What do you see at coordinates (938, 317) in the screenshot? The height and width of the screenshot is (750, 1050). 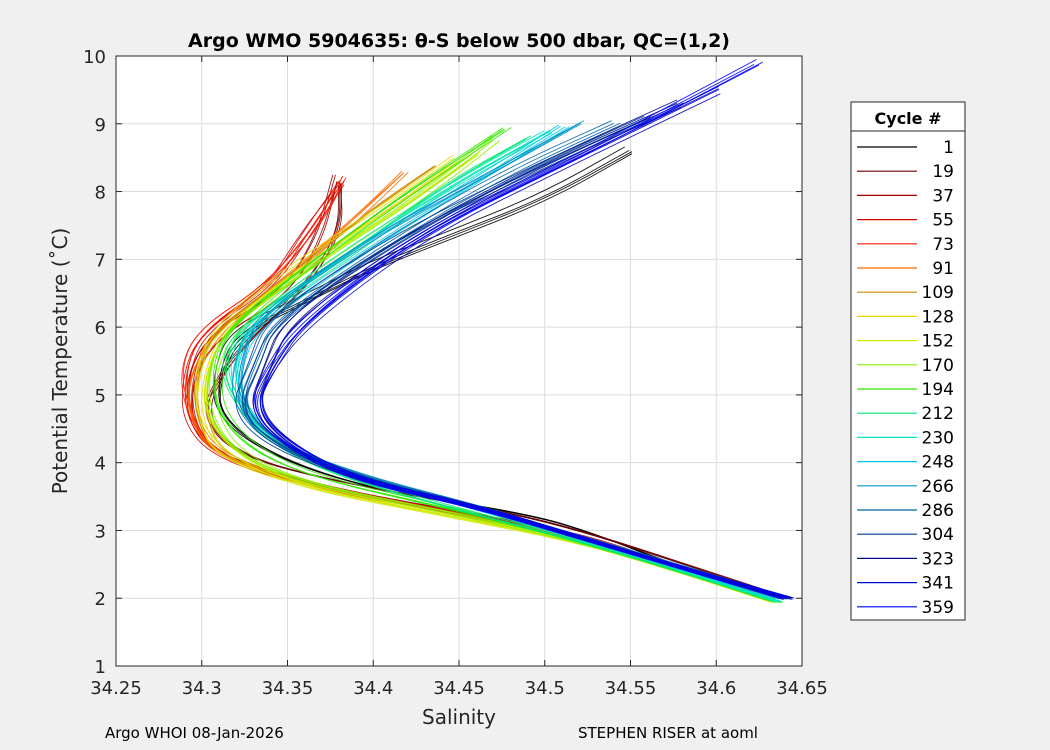 I see `legend-label-128: 128` at bounding box center [938, 317].